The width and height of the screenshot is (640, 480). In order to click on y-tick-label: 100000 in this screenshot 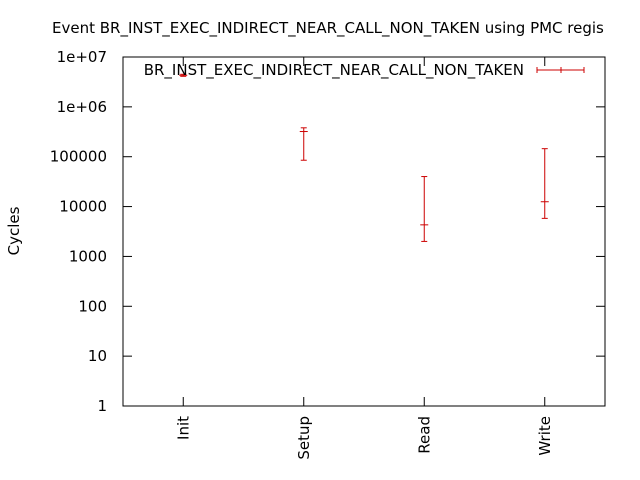, I will do `click(78, 157)`.